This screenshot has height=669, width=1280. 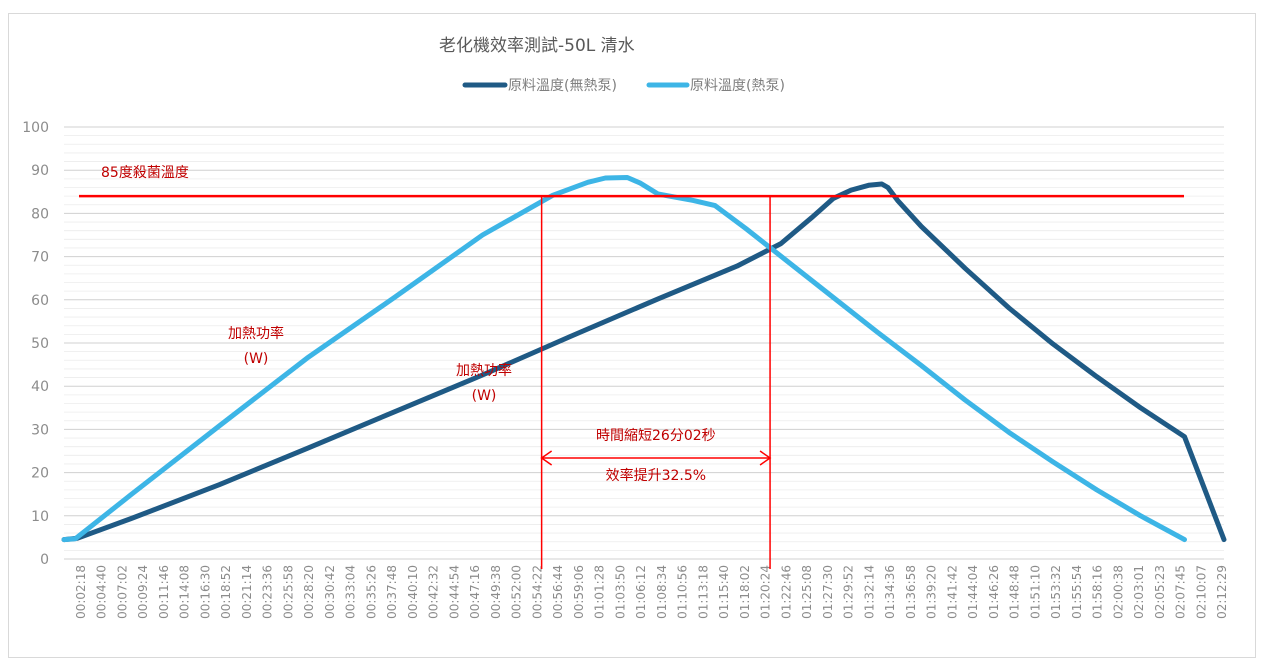 What do you see at coordinates (724, 592) in the screenshot?
I see `x-tick-label: 01:15:40` at bounding box center [724, 592].